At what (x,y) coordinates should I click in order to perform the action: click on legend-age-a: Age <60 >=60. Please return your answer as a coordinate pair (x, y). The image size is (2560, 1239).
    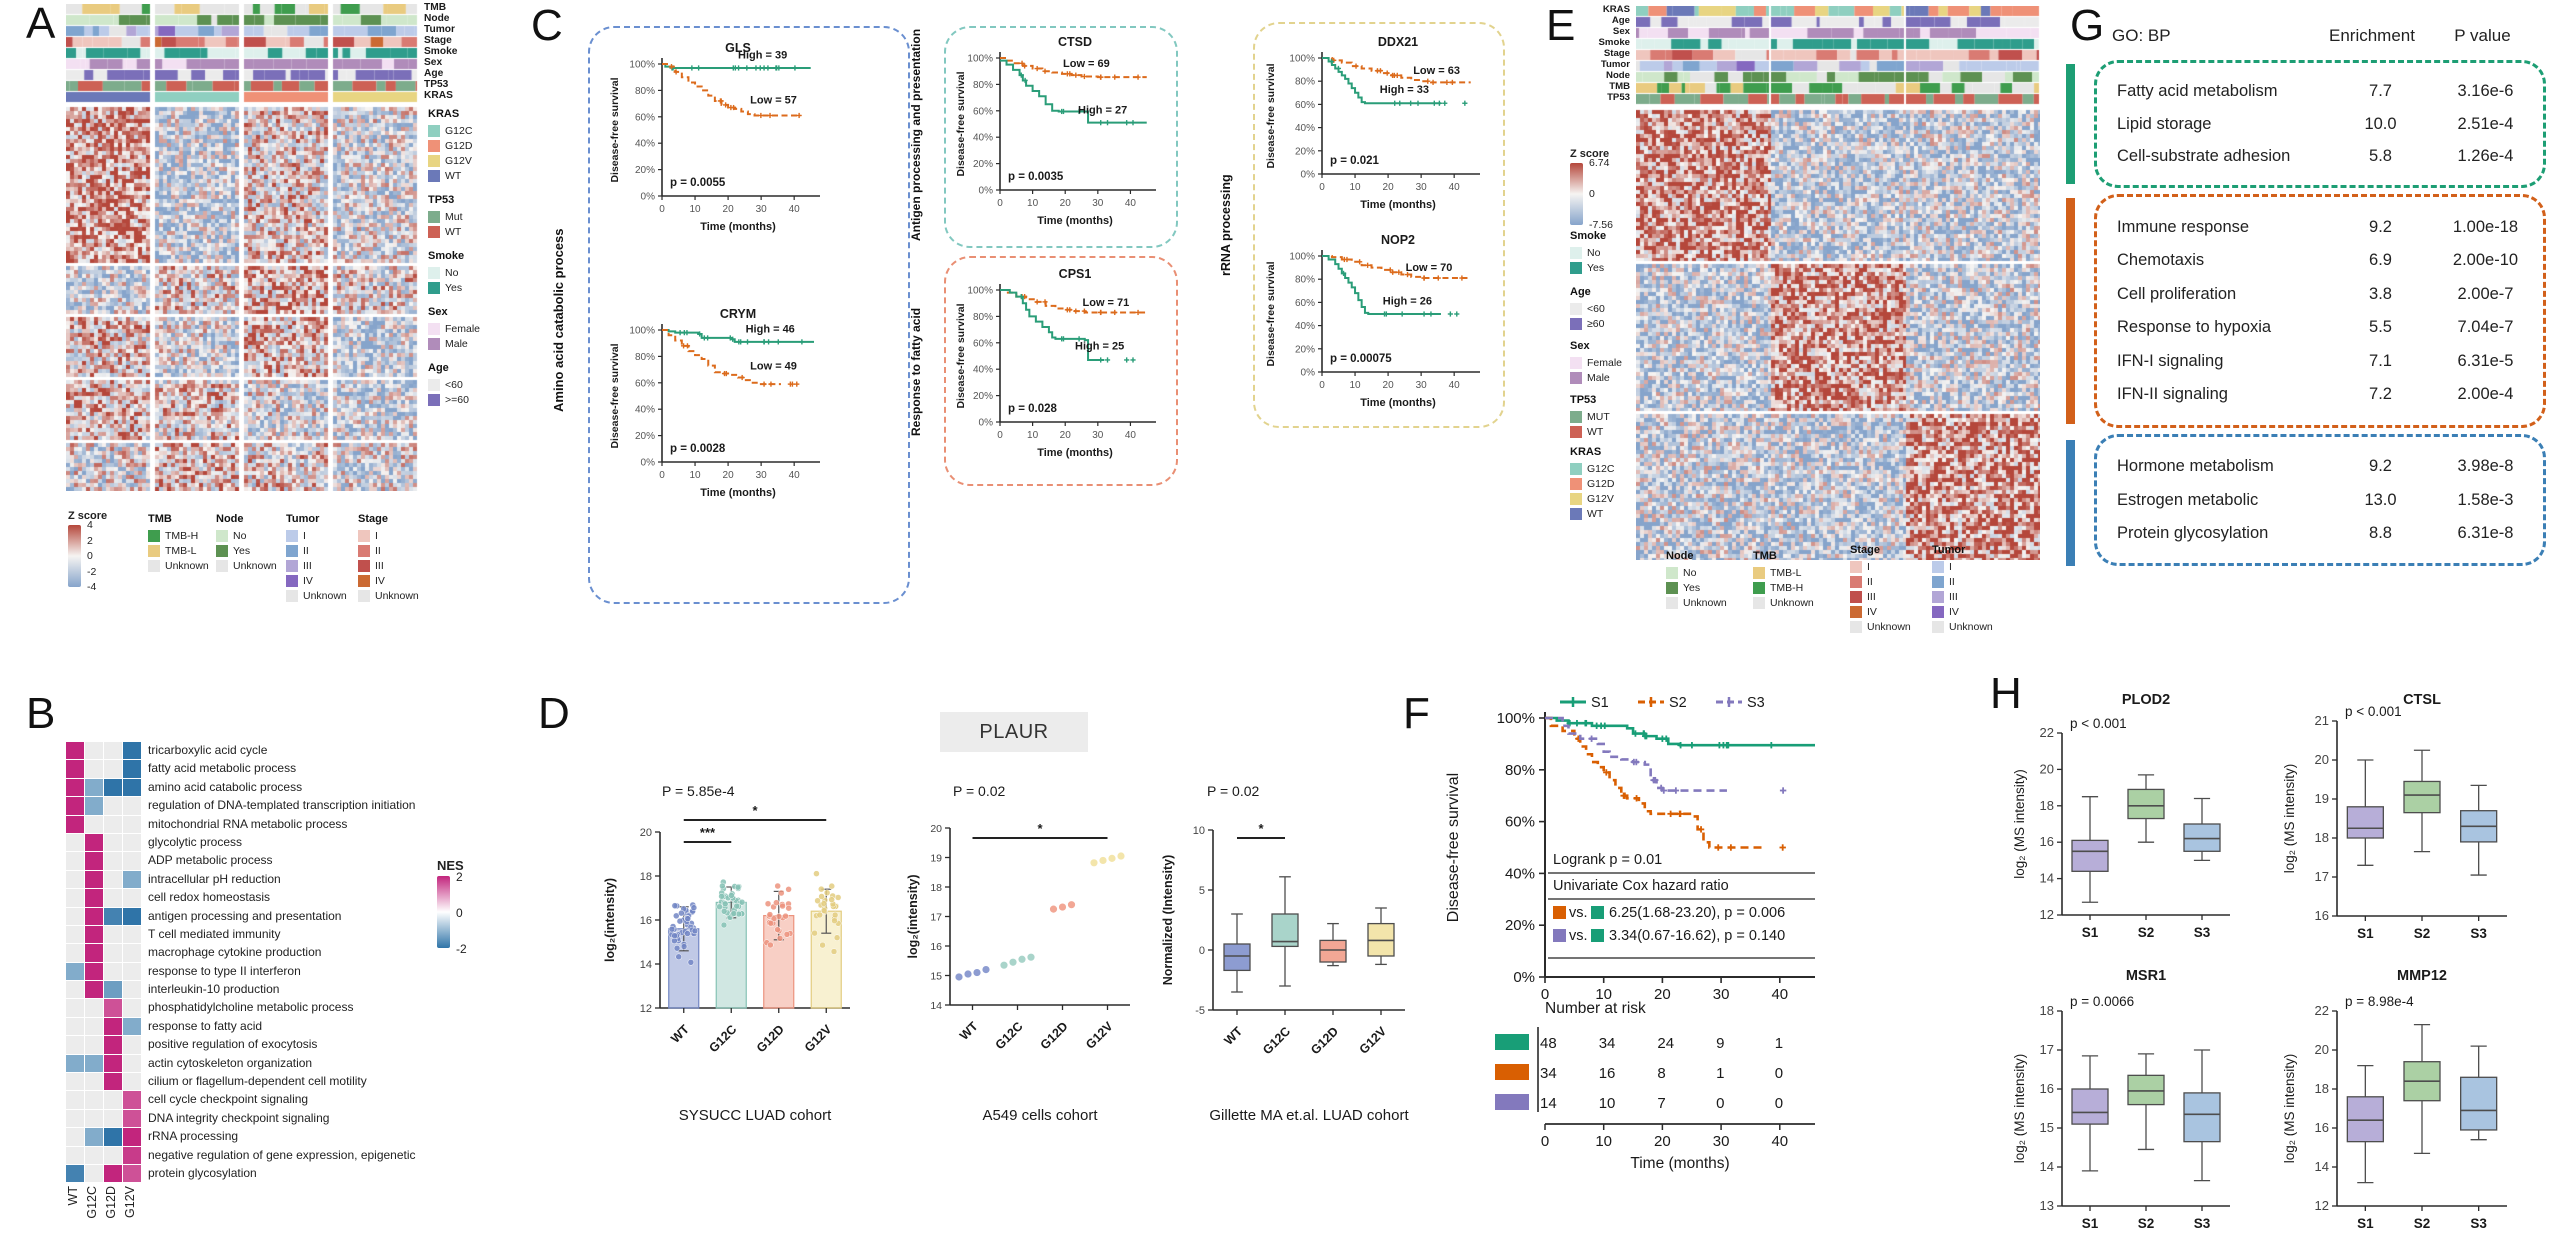
    Looking at the image, I should click on (448, 384).